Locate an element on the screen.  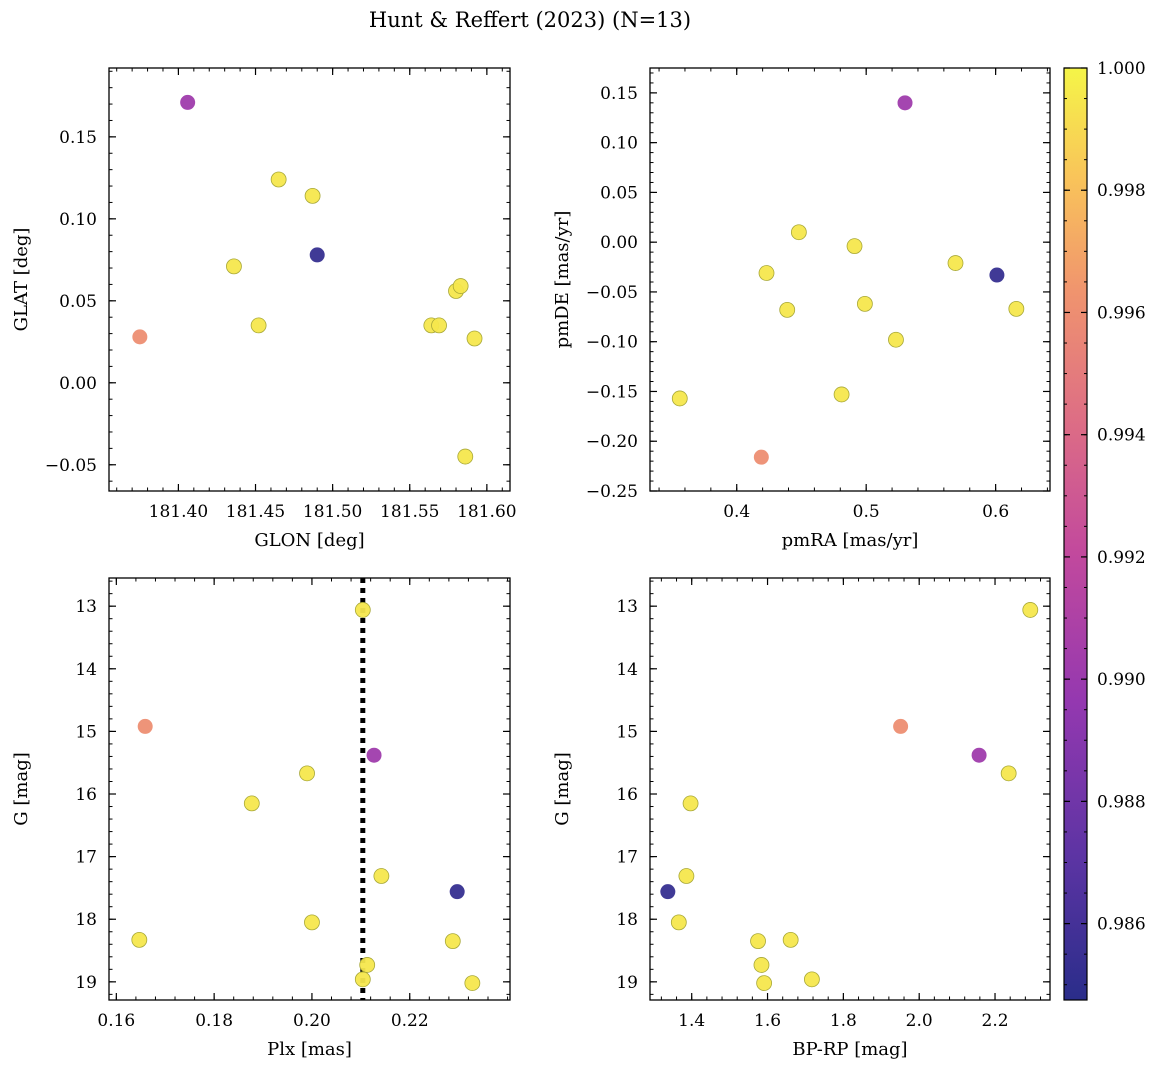
y-tick-label: 19 is located at coordinates (86, 983).